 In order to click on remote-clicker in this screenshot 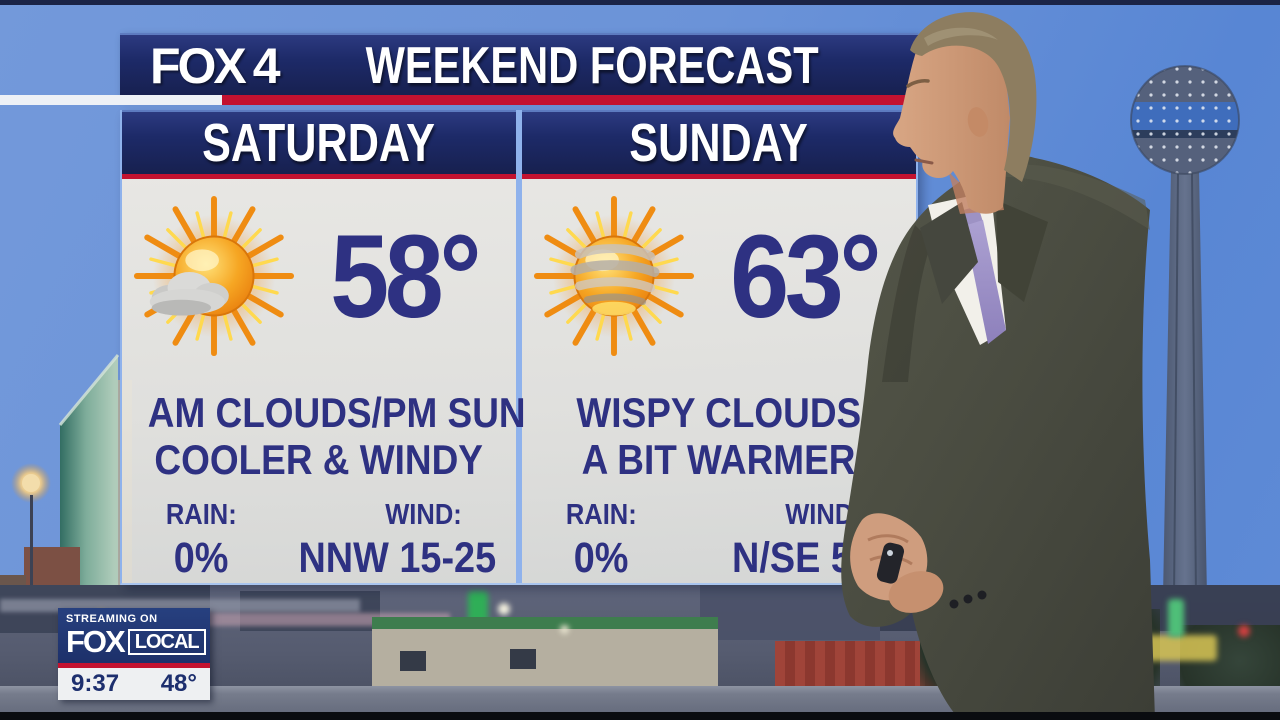, I will do `click(890, 563)`.